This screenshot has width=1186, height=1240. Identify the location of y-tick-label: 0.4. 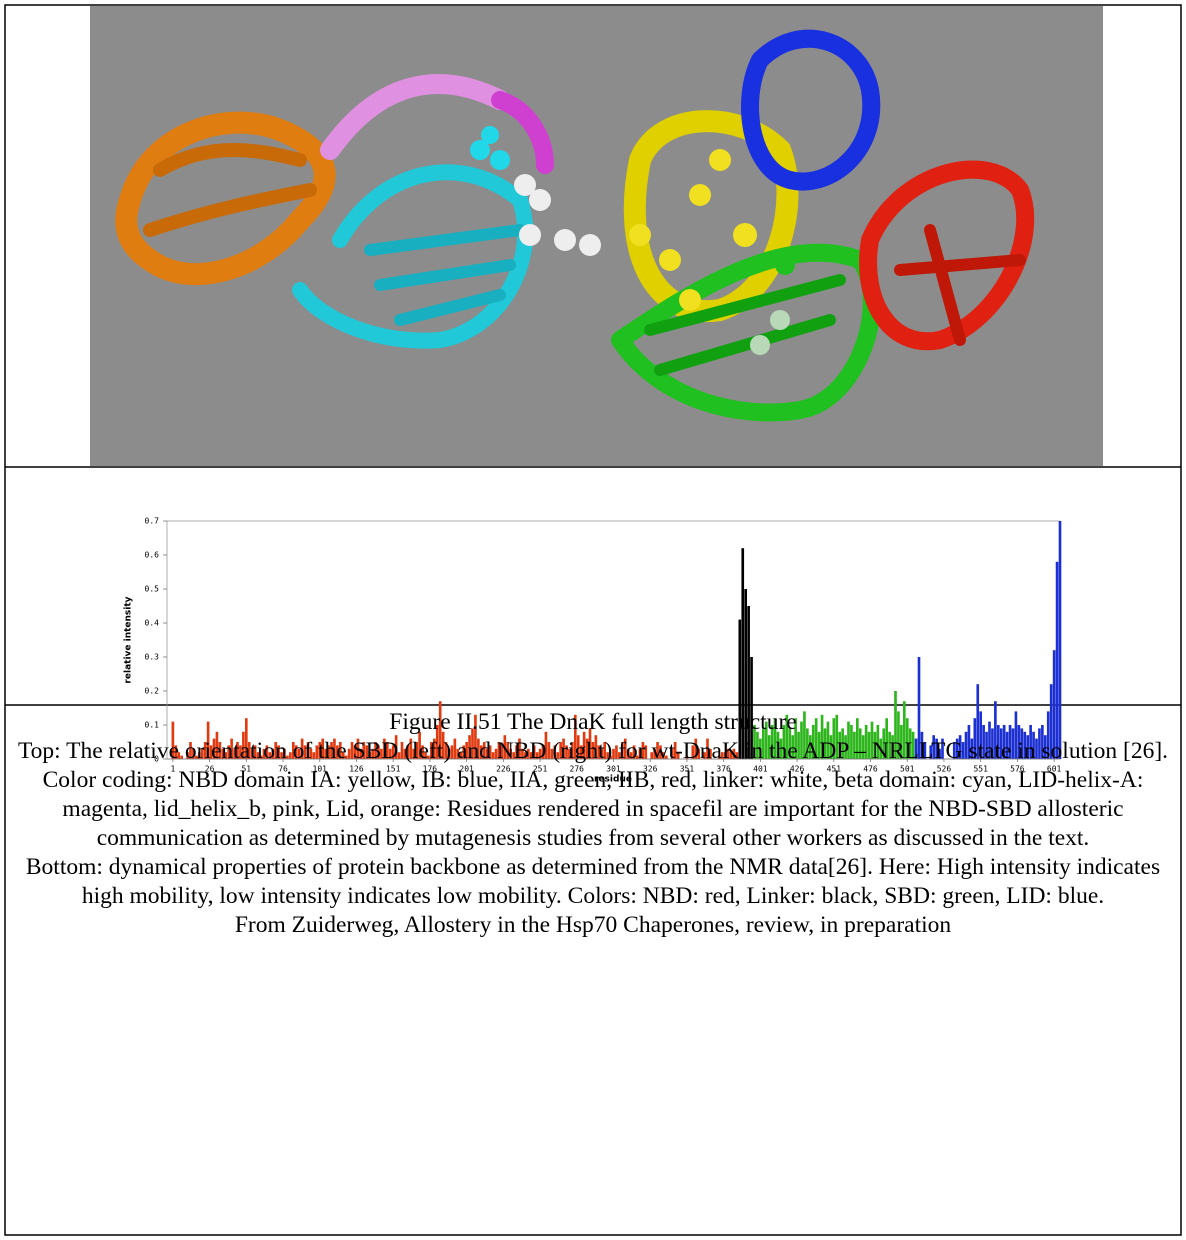
(152, 623).